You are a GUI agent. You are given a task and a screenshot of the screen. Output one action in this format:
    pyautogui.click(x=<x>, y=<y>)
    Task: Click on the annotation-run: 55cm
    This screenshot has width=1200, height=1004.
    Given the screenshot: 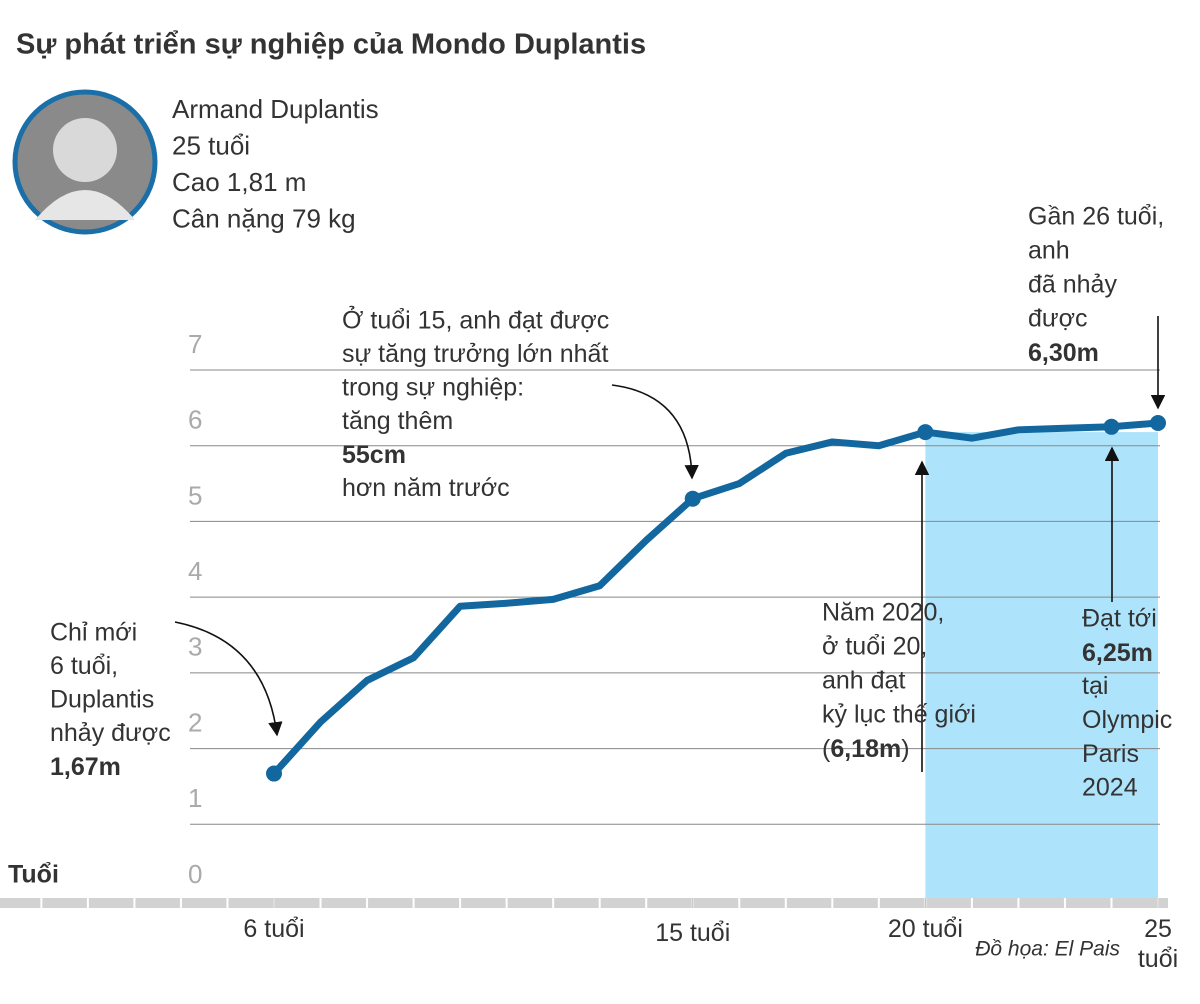 What is the action you would take?
    pyautogui.click(x=374, y=455)
    